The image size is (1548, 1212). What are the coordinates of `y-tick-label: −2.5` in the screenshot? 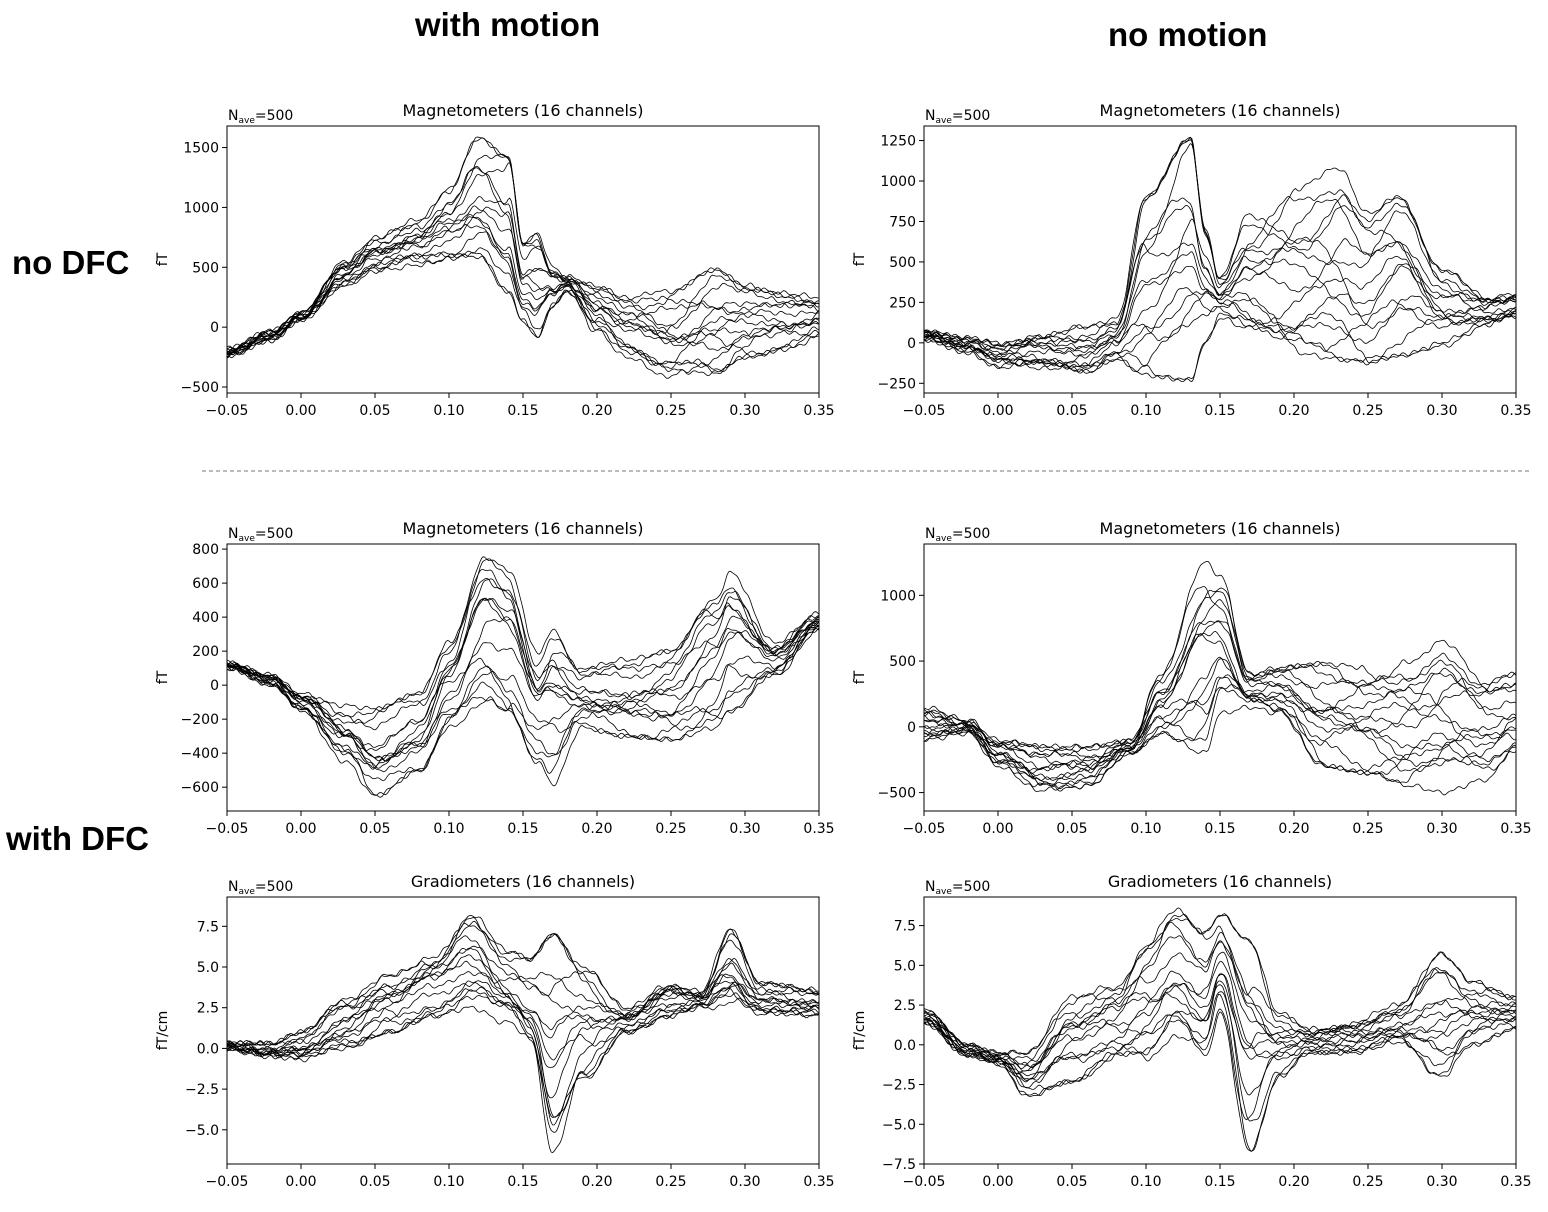 It's located at (899, 1086).